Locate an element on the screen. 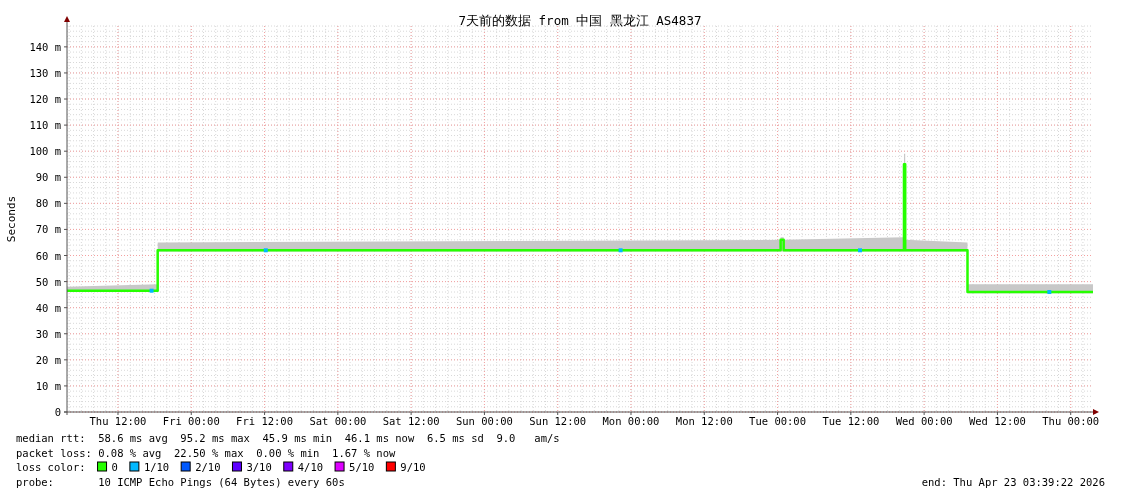 This screenshot has width=1121, height=494. x-tick-label: Thu 00:00 is located at coordinates (1071, 421).